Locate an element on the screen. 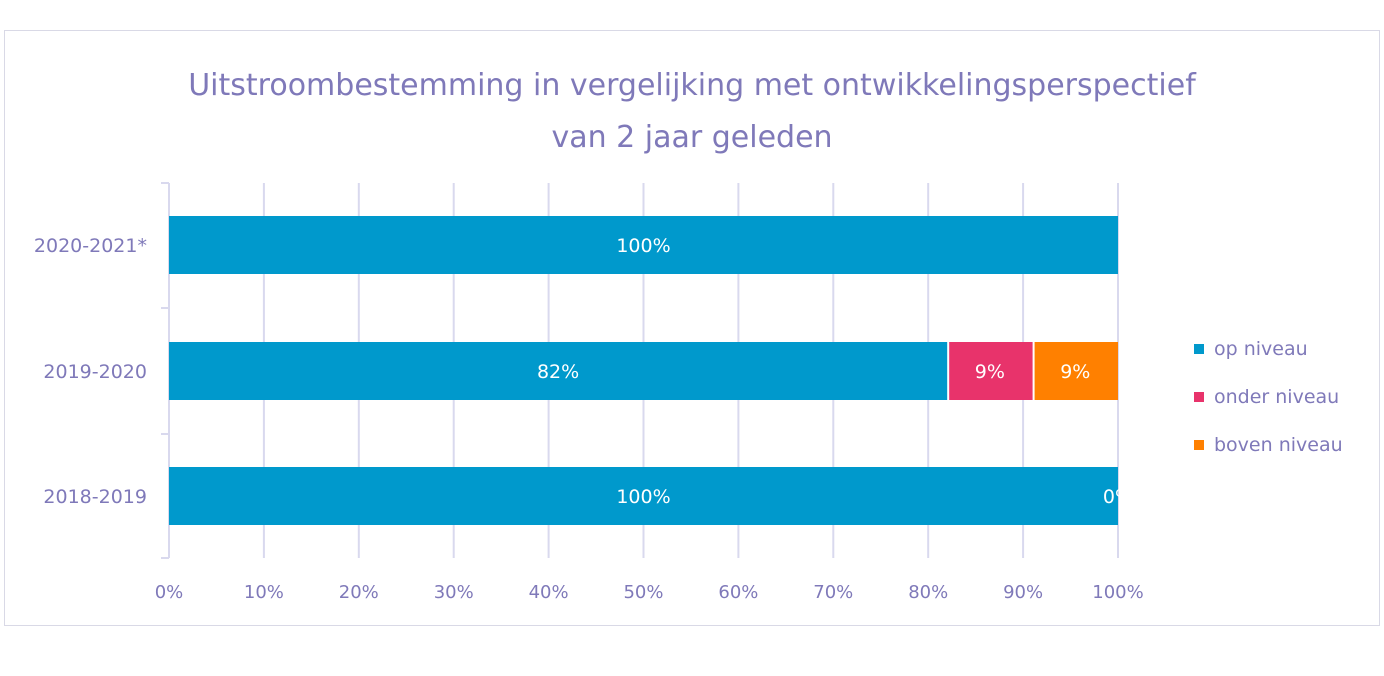  bar-data-label: 82% is located at coordinates (558, 372).